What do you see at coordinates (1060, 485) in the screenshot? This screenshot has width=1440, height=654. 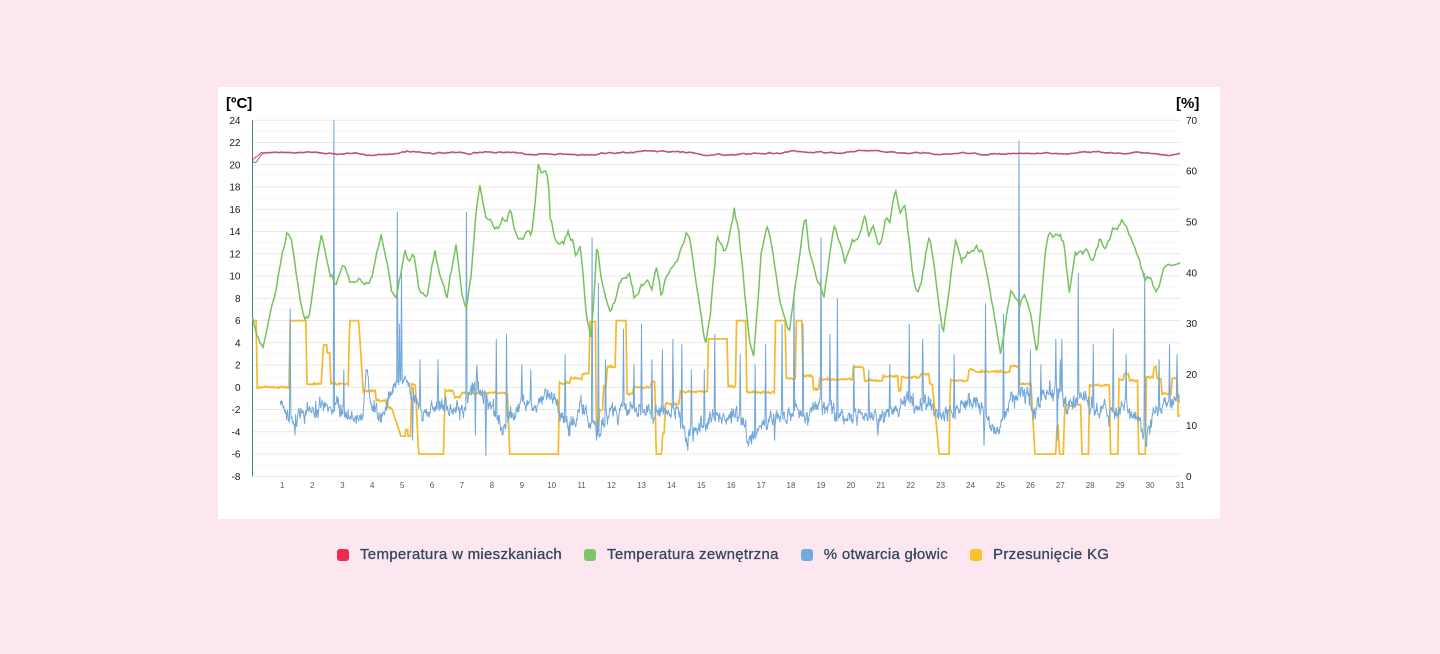 I see `svg-text: 27` at bounding box center [1060, 485].